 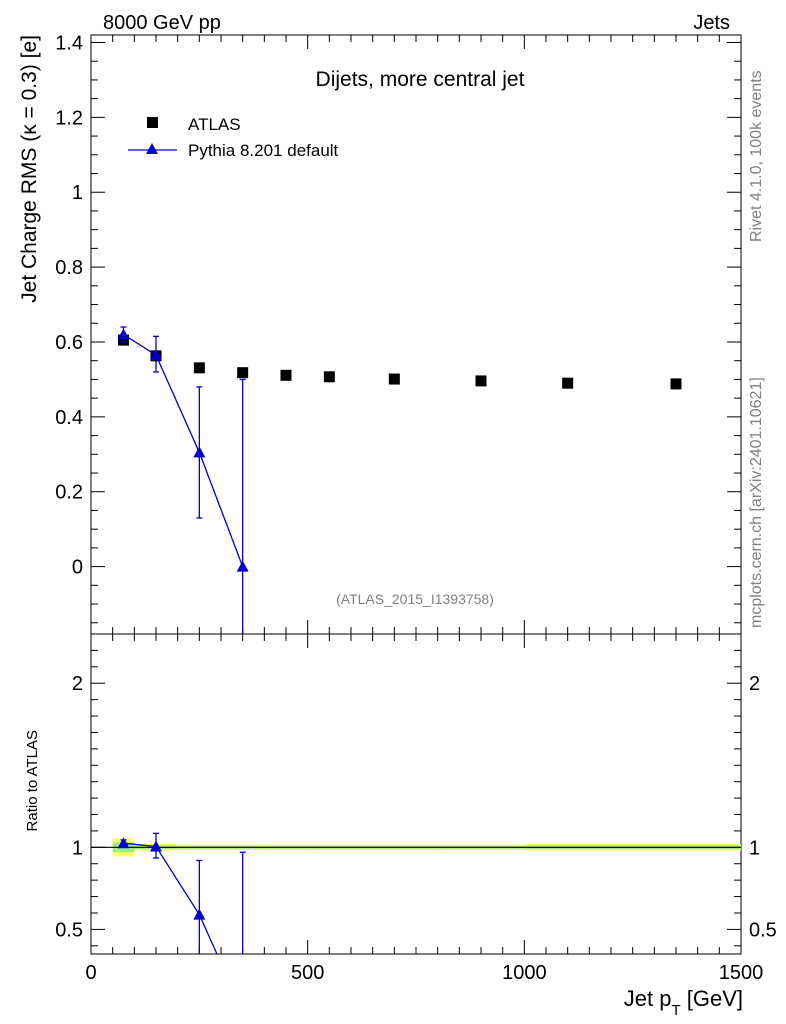 What do you see at coordinates (69, 118) in the screenshot?
I see `main-y-tick-label: 1.2` at bounding box center [69, 118].